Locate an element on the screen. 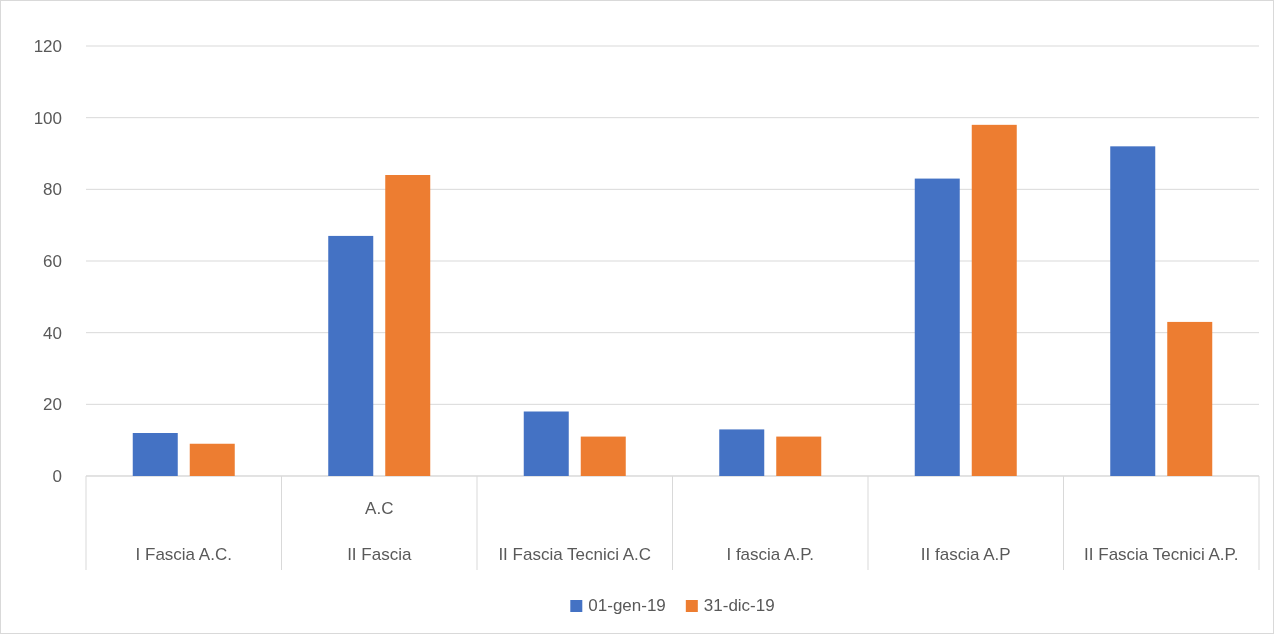  y-tick-label: 20 is located at coordinates (52, 405).